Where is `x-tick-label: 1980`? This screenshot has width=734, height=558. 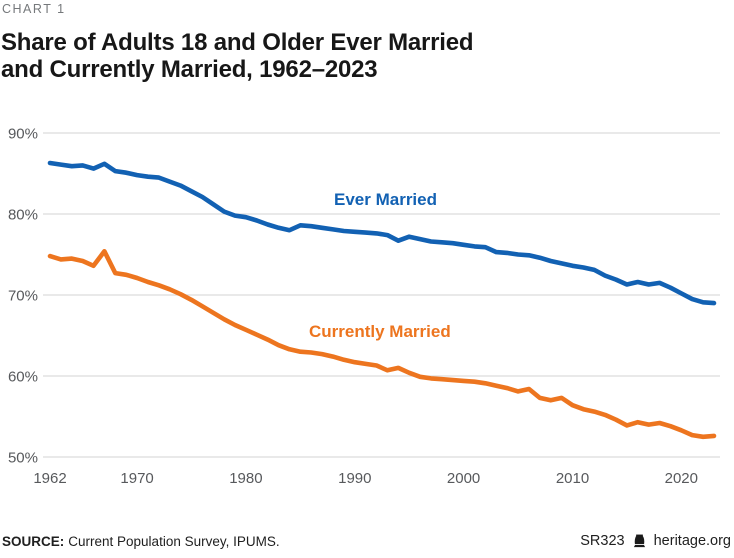 x-tick-label: 1980 is located at coordinates (245, 478).